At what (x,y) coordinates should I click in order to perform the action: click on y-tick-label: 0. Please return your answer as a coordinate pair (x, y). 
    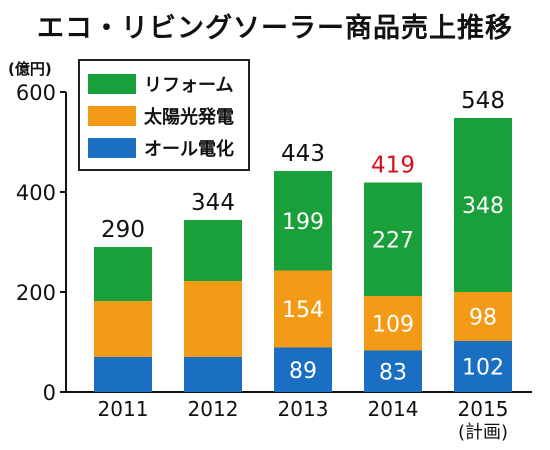
    Looking at the image, I should click on (49, 393).